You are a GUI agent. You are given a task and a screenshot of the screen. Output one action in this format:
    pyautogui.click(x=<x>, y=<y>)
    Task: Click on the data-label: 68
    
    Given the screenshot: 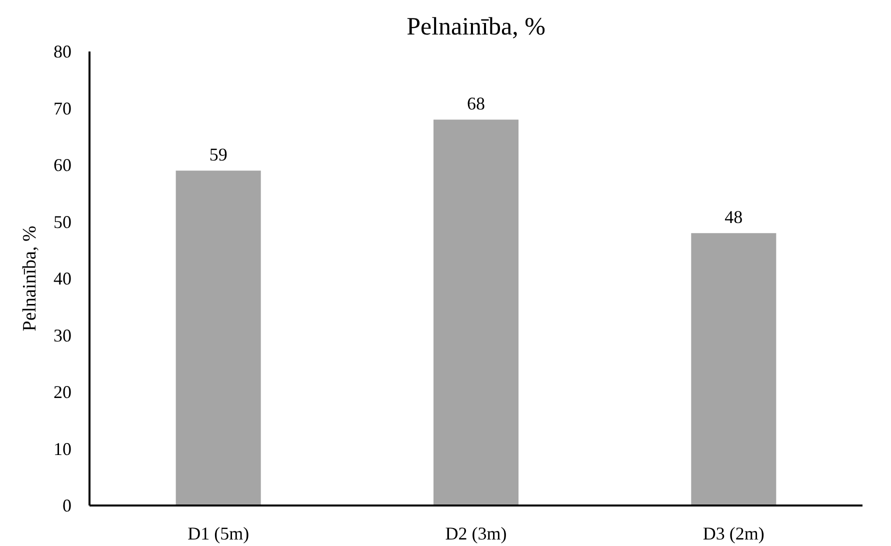 What is the action you would take?
    pyautogui.click(x=476, y=104)
    